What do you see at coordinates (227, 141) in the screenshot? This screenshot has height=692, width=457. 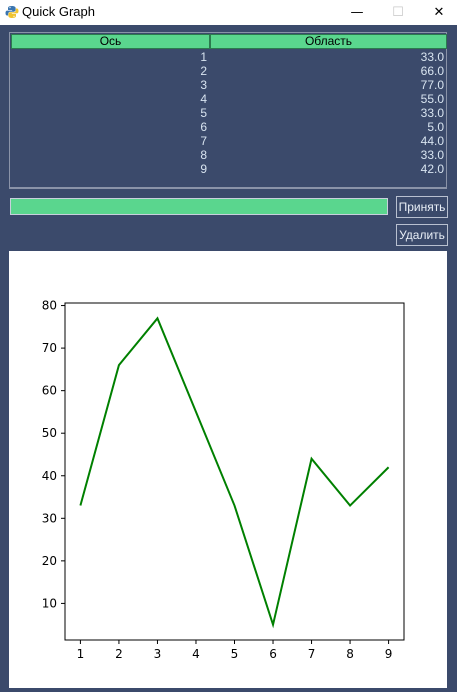 I see `table-row: 7 44.0` at bounding box center [227, 141].